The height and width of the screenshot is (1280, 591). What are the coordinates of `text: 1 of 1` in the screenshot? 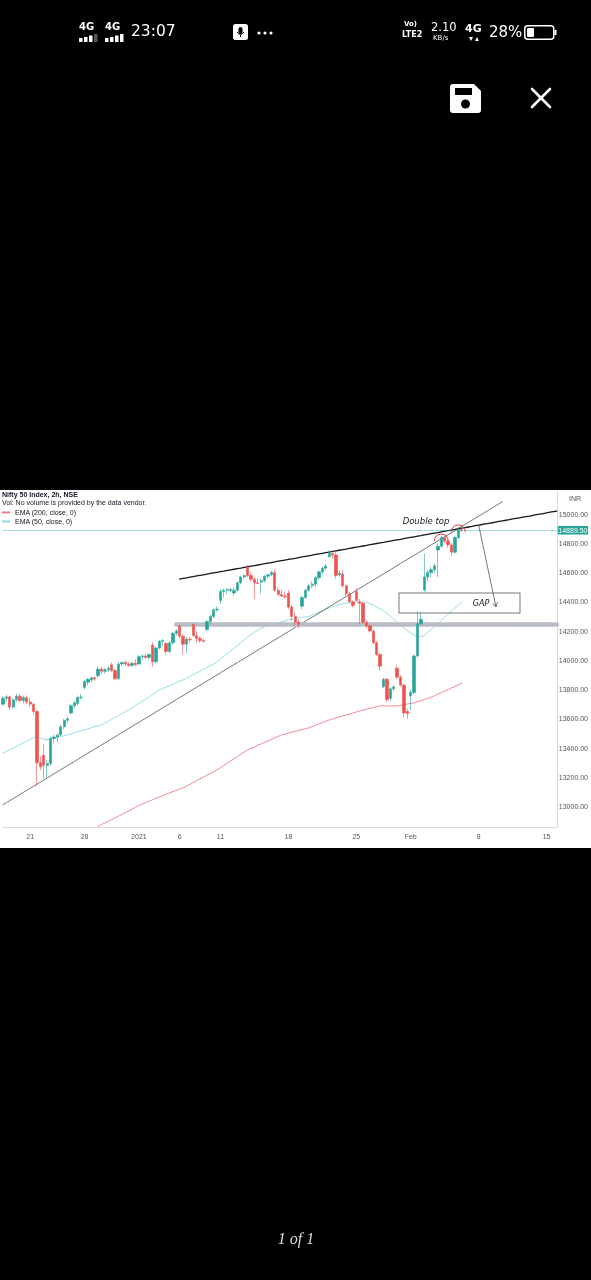 It's located at (296, 1238).